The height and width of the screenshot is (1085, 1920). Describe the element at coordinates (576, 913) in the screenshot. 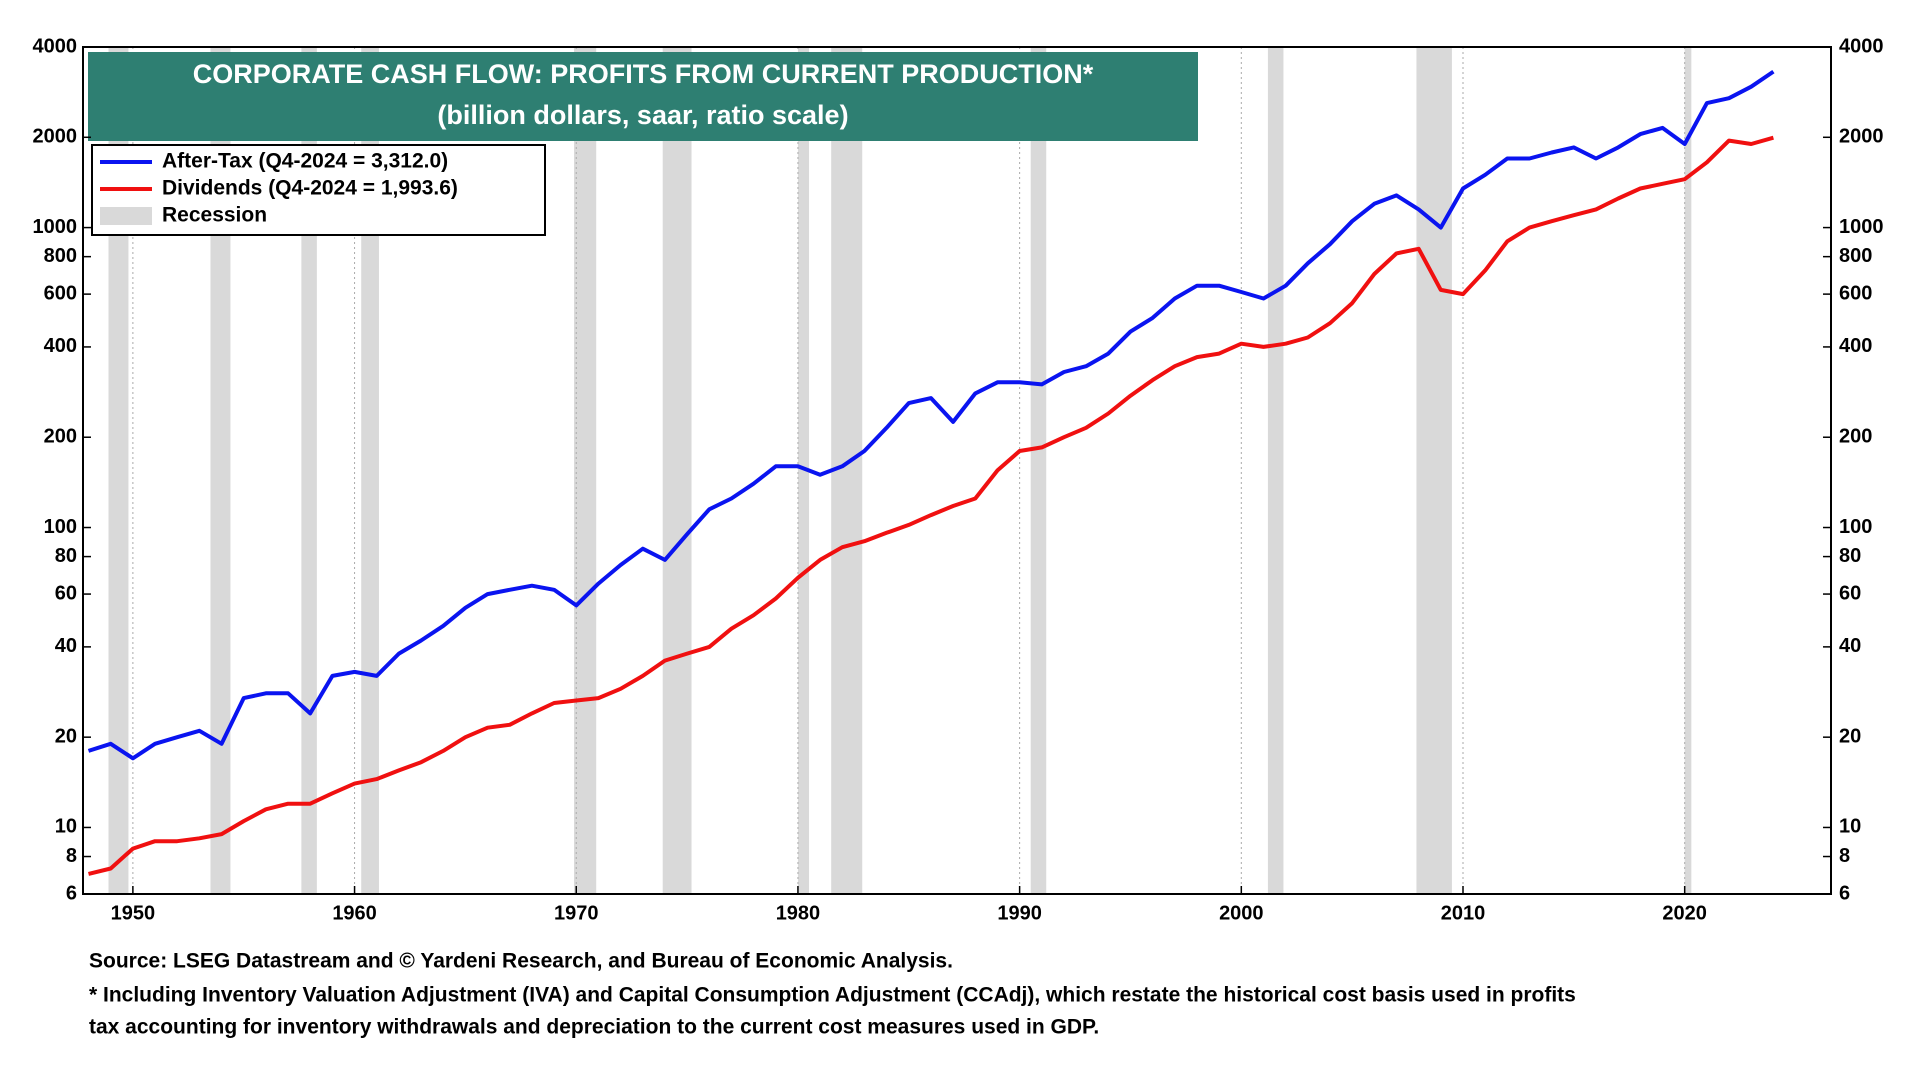

I see `x-tick-label: 1970` at that location.